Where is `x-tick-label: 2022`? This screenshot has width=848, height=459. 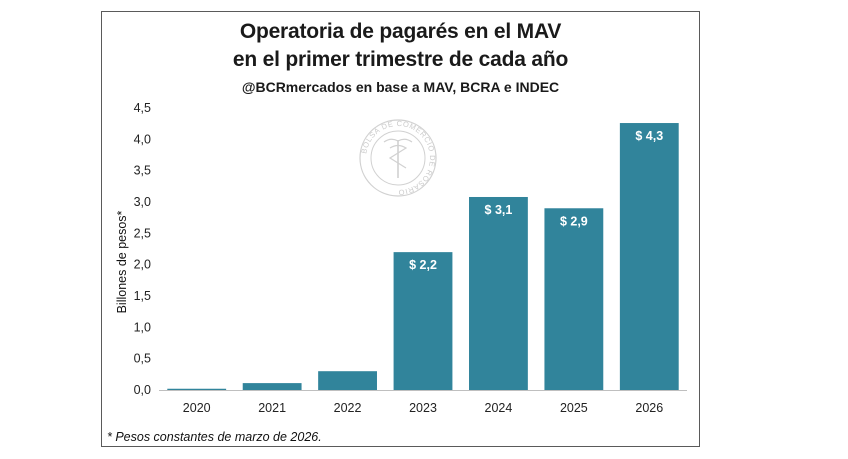
x-tick-label: 2022 is located at coordinates (348, 408).